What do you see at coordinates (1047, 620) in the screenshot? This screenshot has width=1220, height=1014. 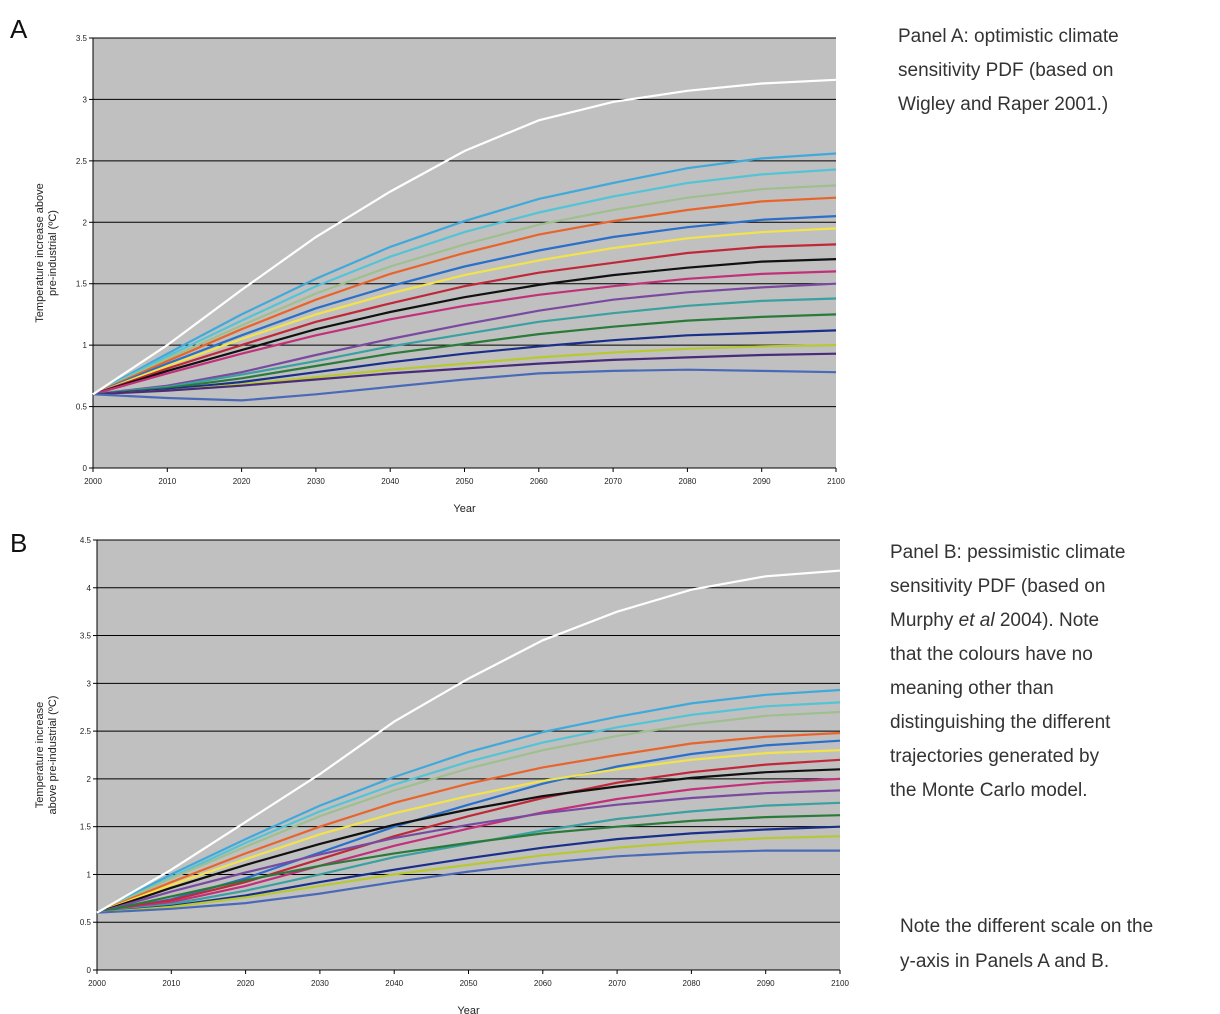 I see `caption-part: 2004). Note` at bounding box center [1047, 620].